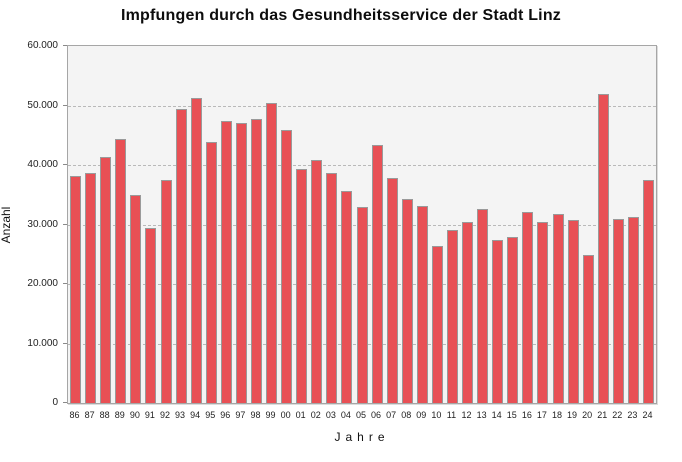  I want to click on x-tick-label-19: 19, so click(572, 415).